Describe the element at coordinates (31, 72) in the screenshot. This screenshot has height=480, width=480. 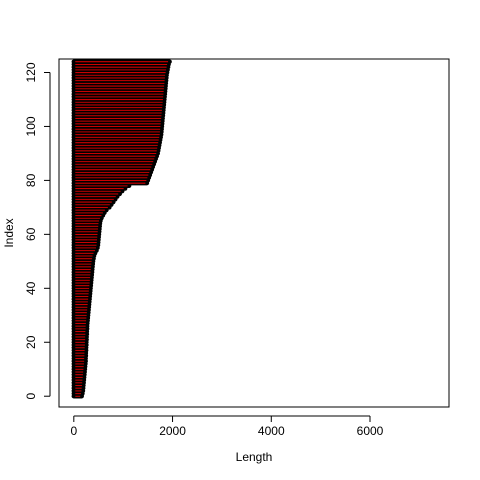
I see `y-tick-label: 120` at that location.